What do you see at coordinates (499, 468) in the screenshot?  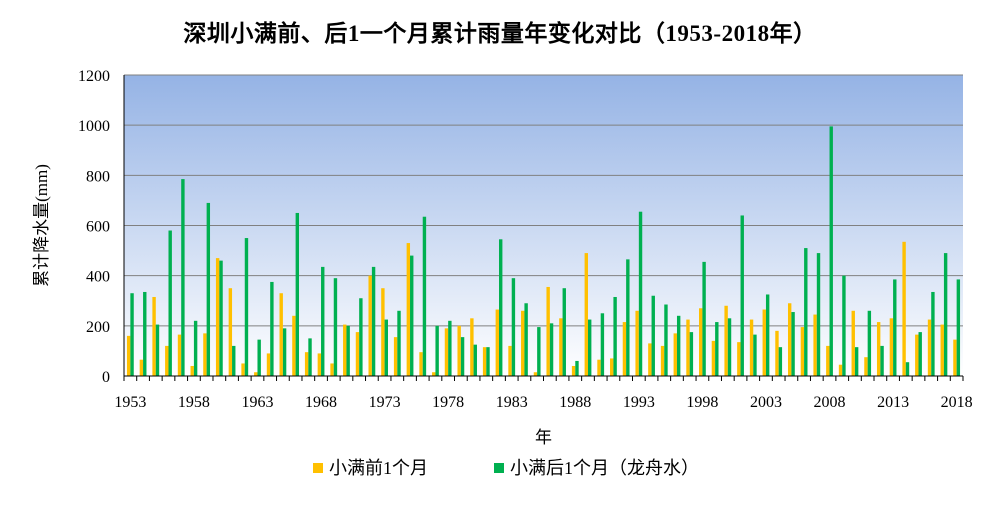 I see `legend-swatch-after` at bounding box center [499, 468].